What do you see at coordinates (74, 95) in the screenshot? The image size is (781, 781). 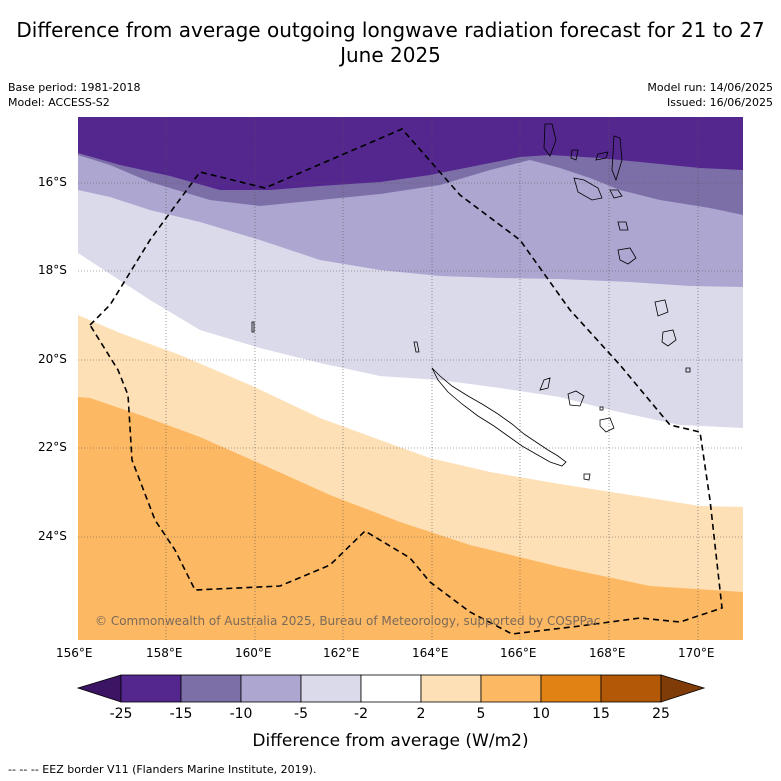 I see `meta-left: Base period: 1981-2018 Model: ACCESS-S2` at bounding box center [74, 95].